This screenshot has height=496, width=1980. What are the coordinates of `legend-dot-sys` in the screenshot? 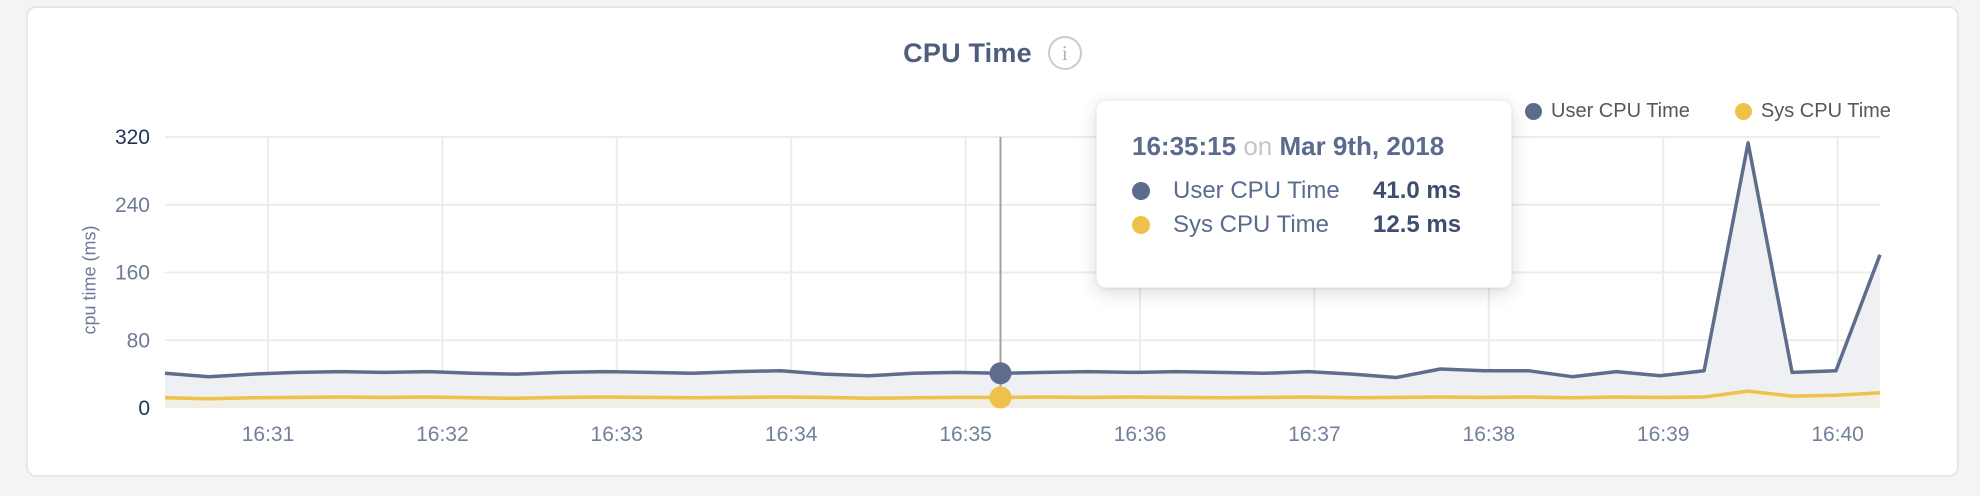 It's located at (1743, 111).